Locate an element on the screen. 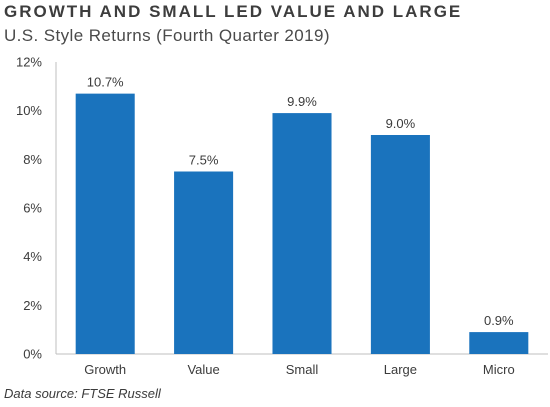  x-tick-label-micro: Micro is located at coordinates (499, 369).